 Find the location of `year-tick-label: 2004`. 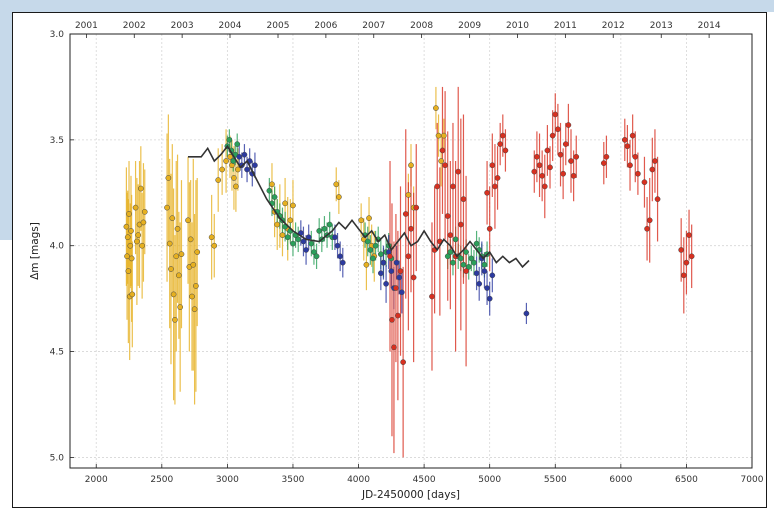

year-tick-label: 2004 is located at coordinates (230, 26).